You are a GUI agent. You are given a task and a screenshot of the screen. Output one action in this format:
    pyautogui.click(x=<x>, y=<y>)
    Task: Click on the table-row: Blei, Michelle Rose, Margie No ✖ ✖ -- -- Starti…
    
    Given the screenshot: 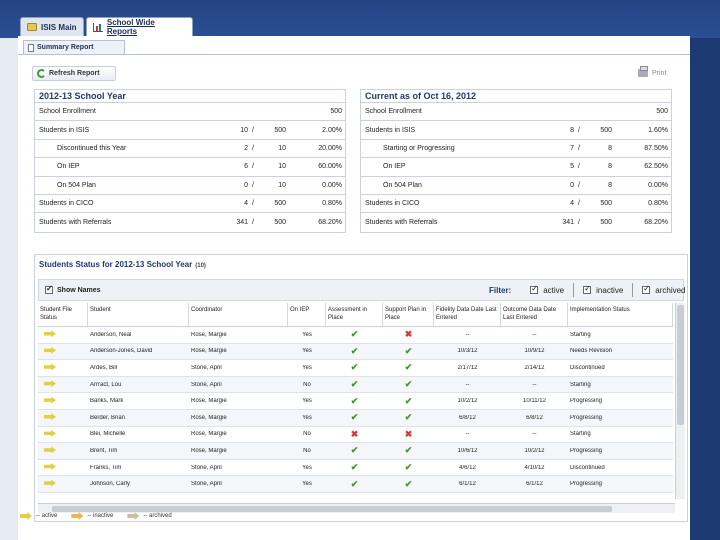 What is the action you would take?
    pyautogui.click(x=355, y=435)
    